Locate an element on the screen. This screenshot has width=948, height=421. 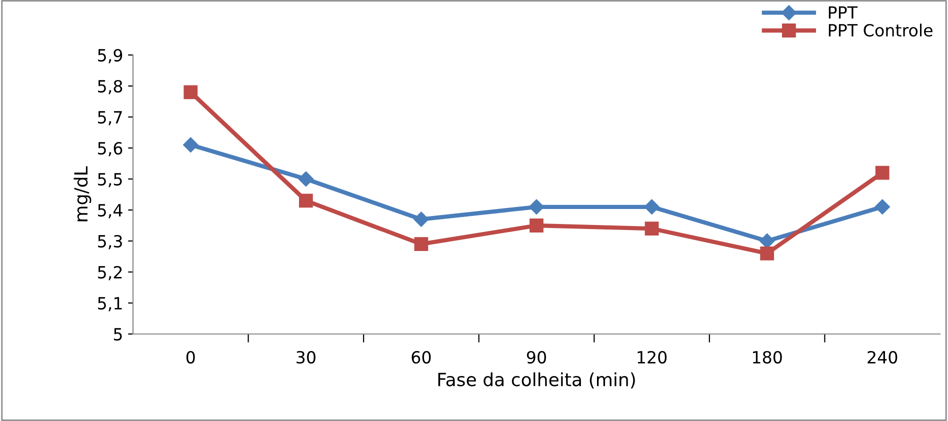
x-tick-label: 90 is located at coordinates (536, 357).